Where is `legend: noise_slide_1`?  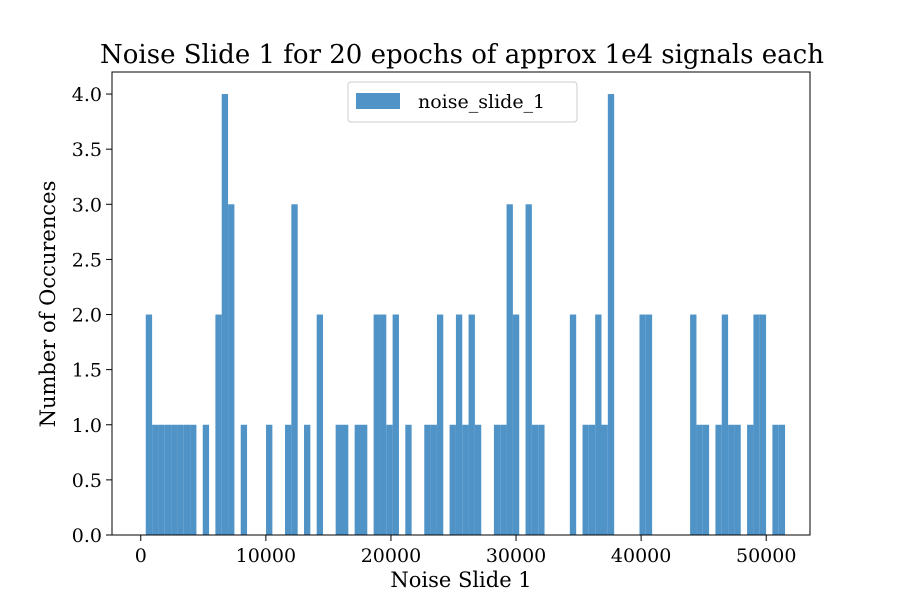 legend: noise_slide_1 is located at coordinates (462, 102).